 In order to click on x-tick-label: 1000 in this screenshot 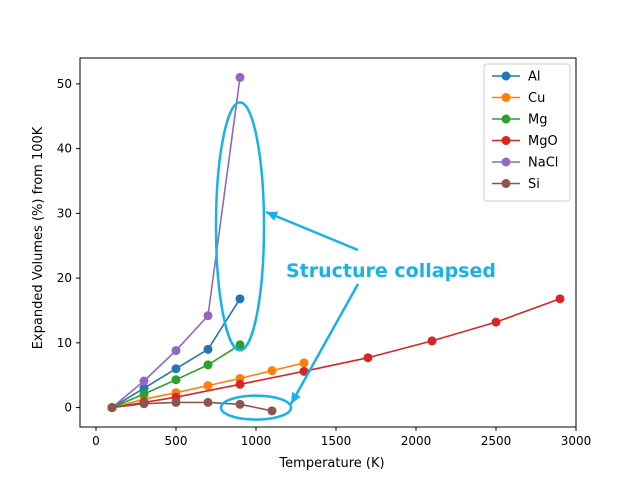, I will do `click(256, 441)`.